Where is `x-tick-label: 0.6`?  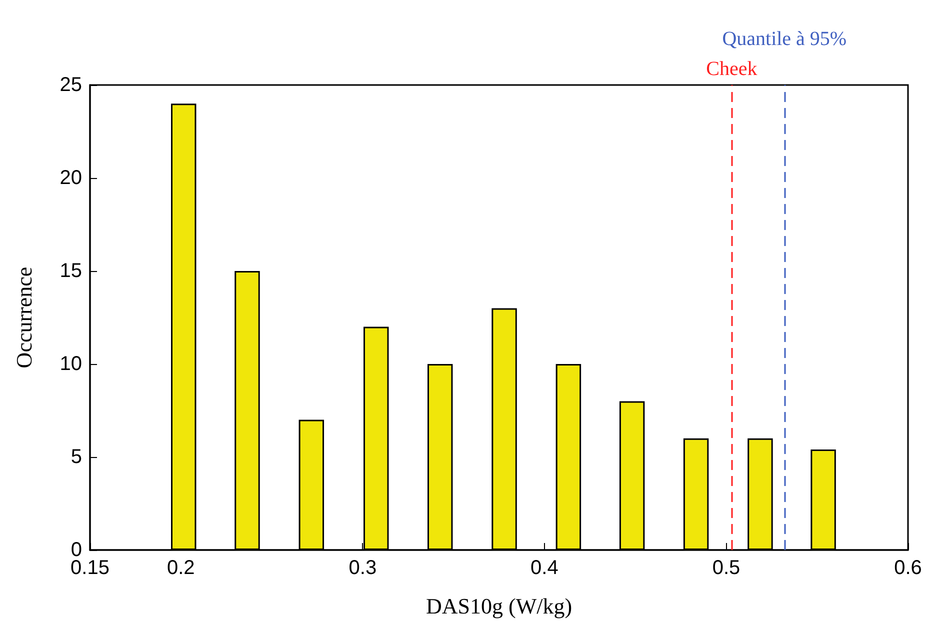
x-tick-label: 0.6 is located at coordinates (908, 568).